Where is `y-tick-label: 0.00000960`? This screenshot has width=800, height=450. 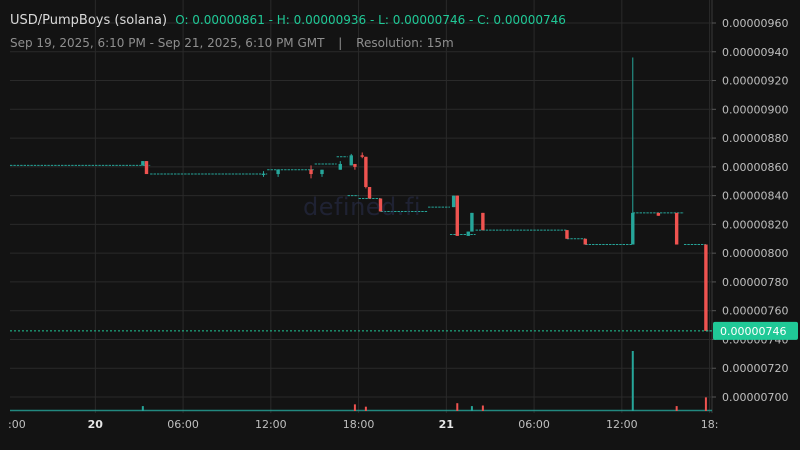
y-tick-label: 0.00000960 is located at coordinates (755, 23).